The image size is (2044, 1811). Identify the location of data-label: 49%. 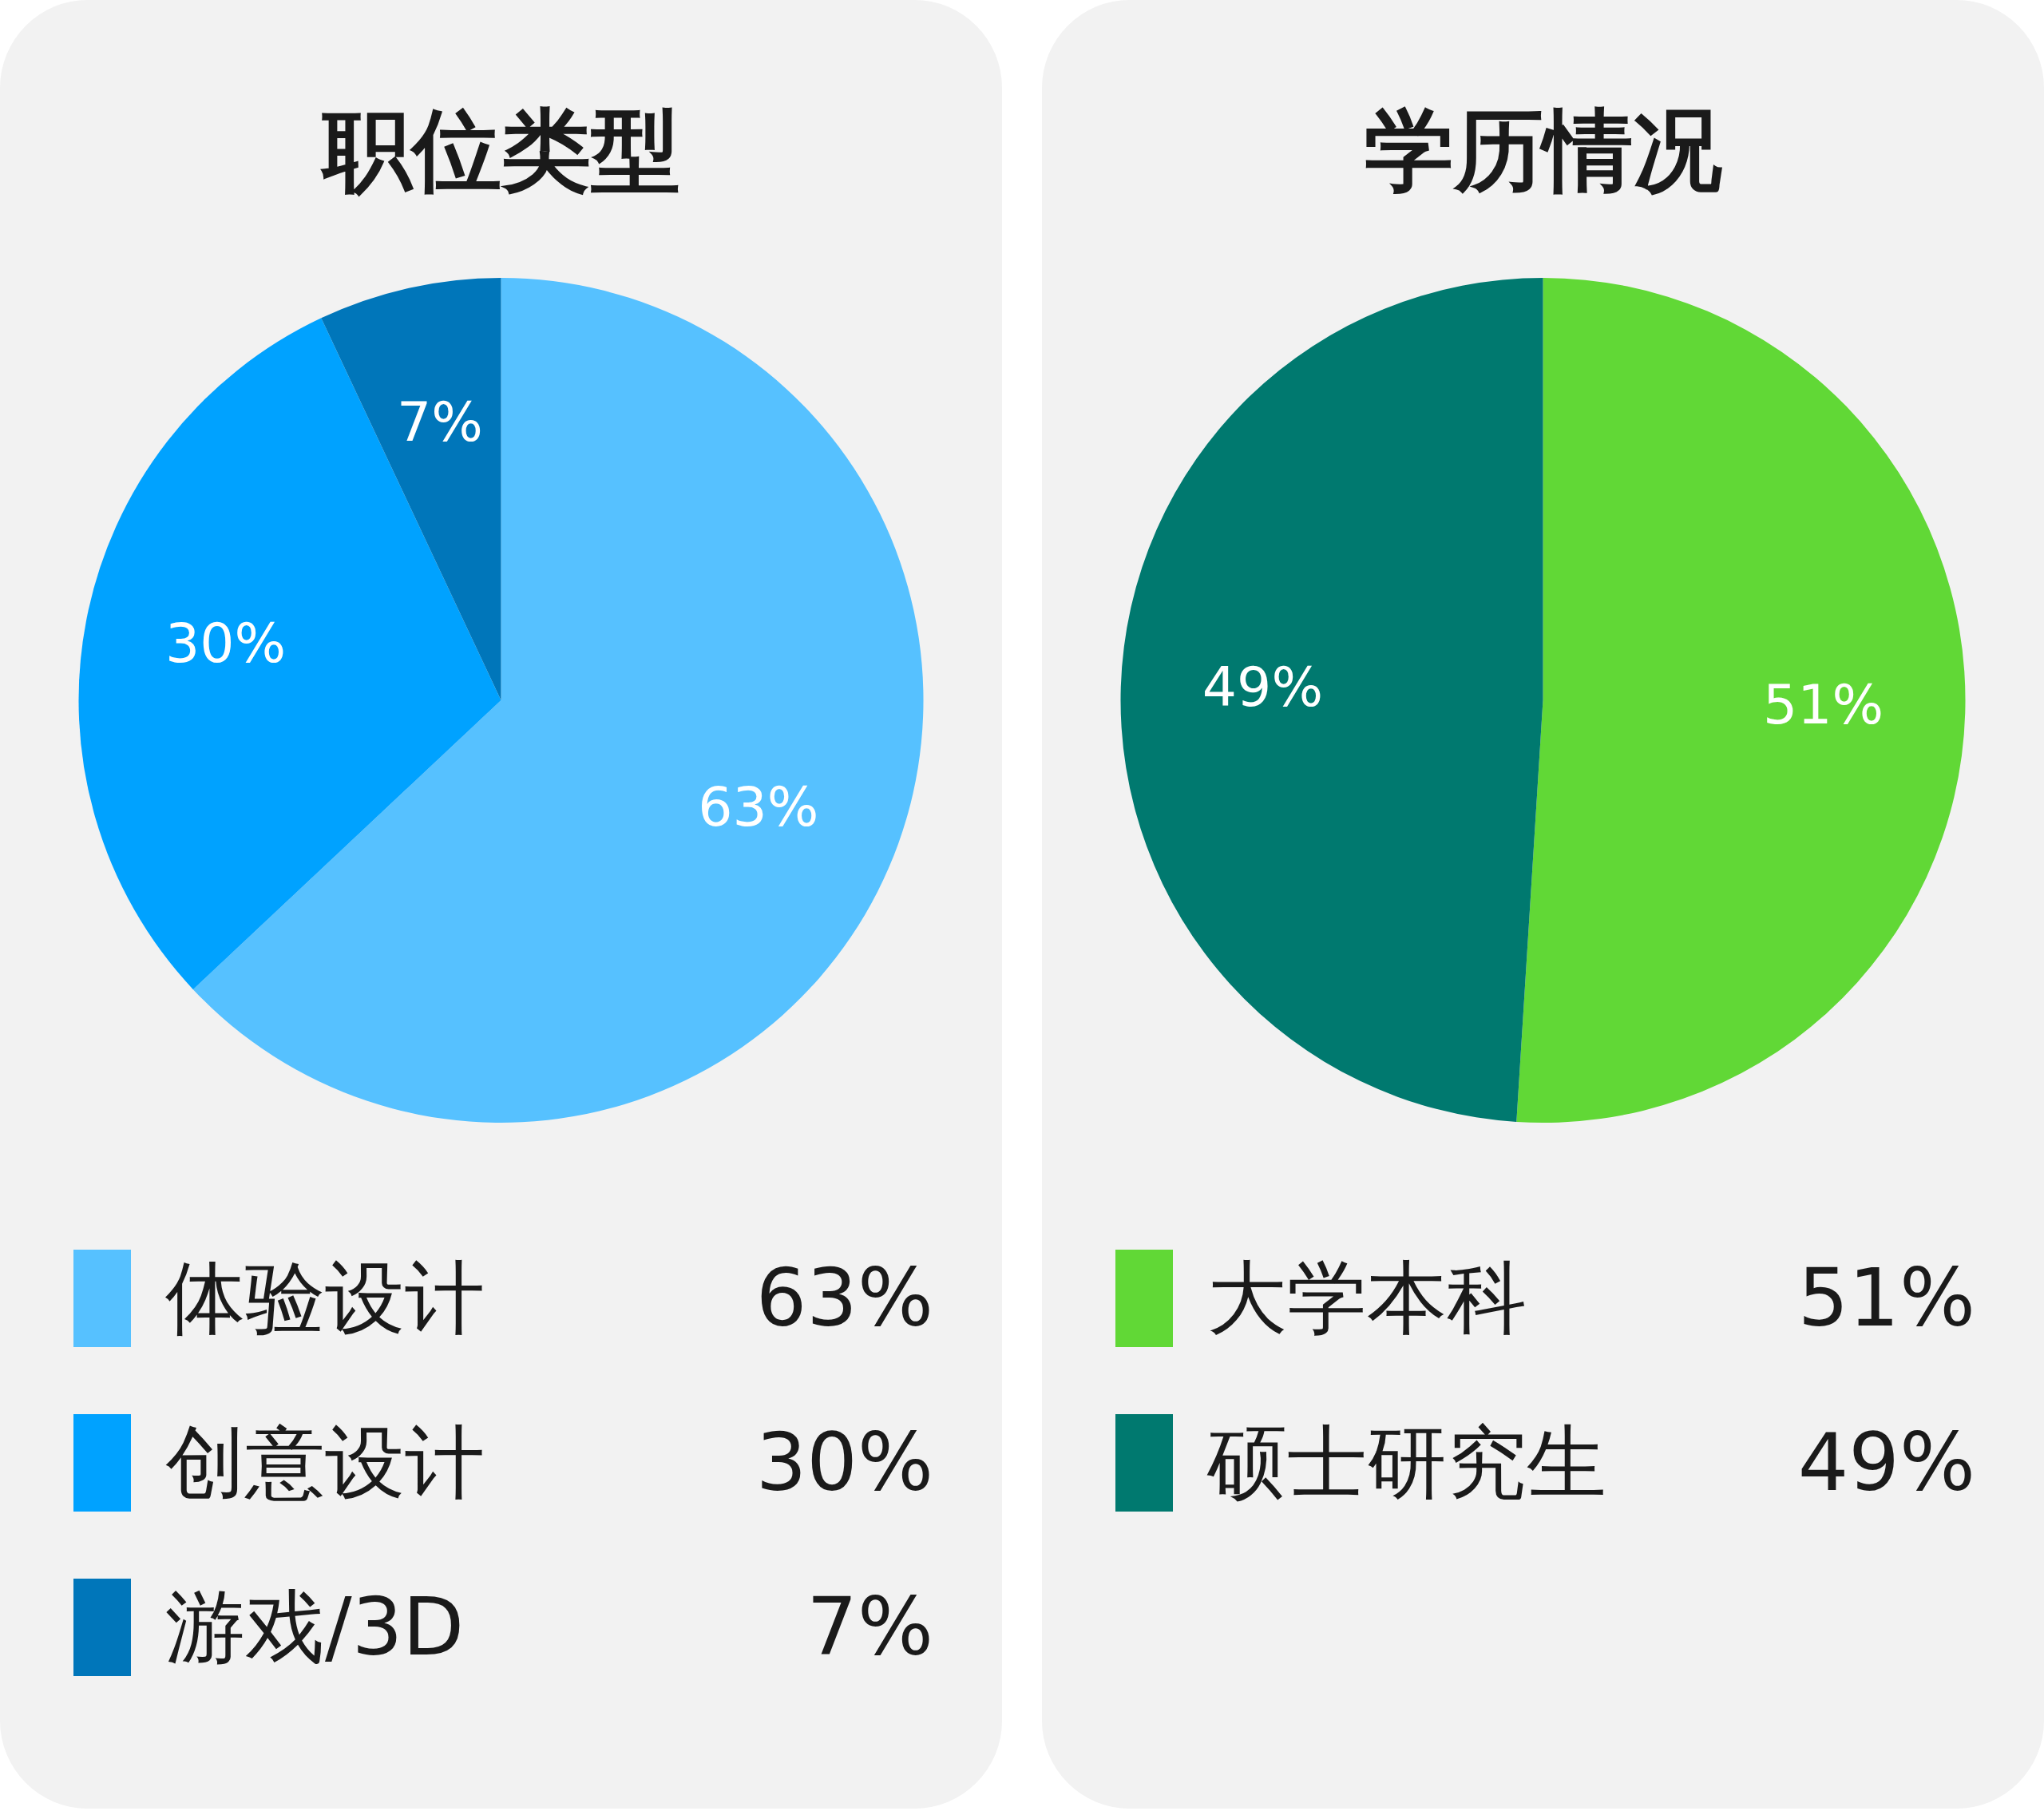
(1262, 687).